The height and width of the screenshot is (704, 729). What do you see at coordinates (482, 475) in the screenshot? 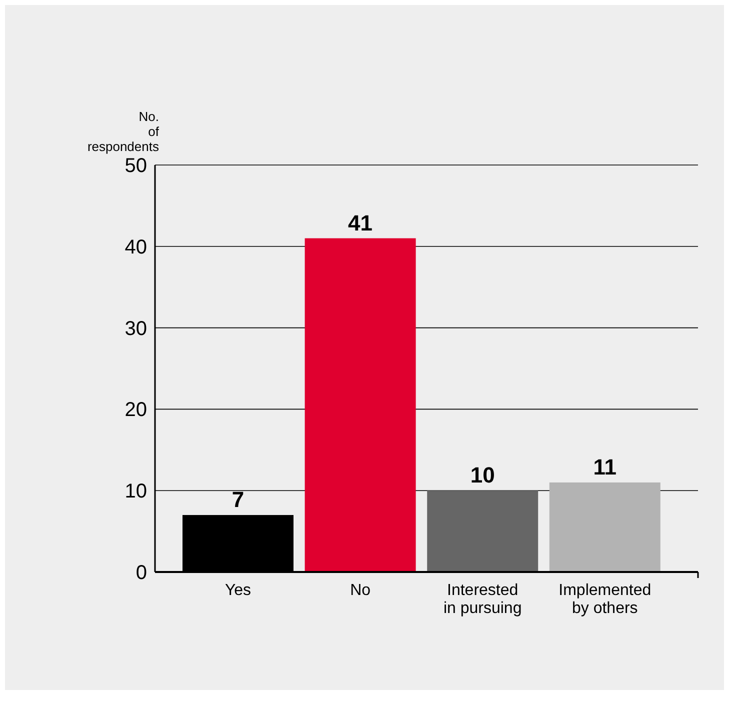
I see `data-label: 10` at bounding box center [482, 475].